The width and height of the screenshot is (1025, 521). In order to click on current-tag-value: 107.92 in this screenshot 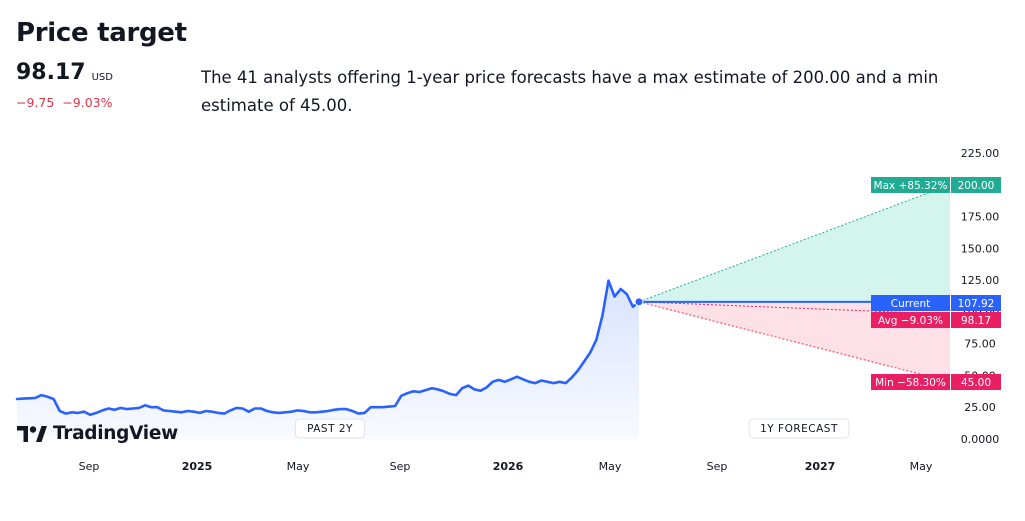, I will do `click(976, 304)`.